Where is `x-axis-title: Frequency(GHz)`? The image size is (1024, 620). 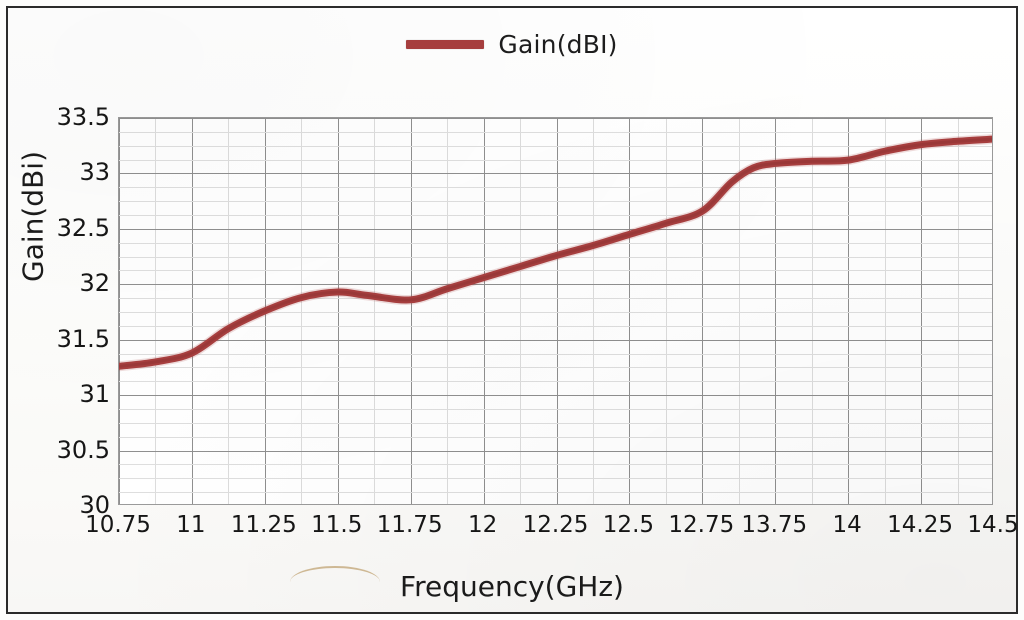
x-axis-title: Frequency(GHz) is located at coordinates (512, 586).